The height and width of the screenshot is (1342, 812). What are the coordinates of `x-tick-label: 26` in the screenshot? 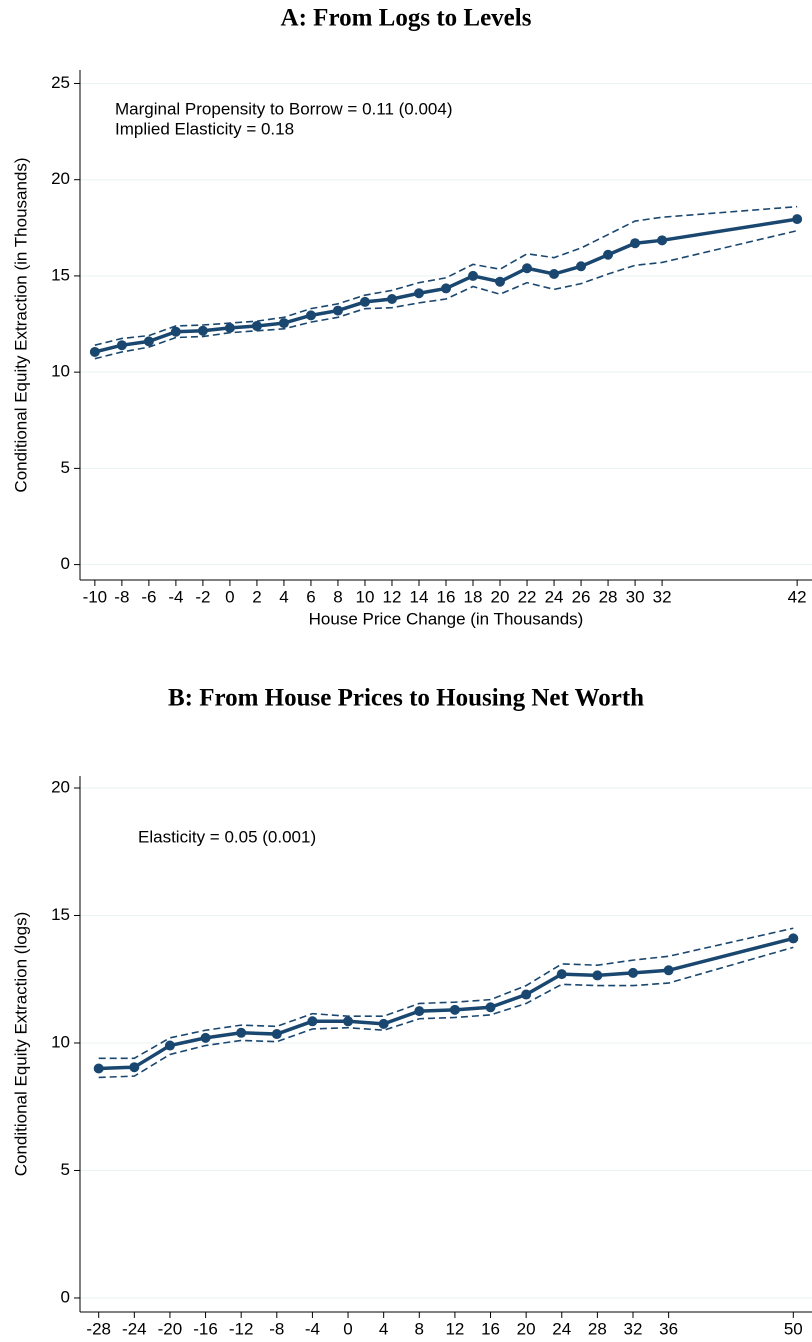 It's located at (581, 596).